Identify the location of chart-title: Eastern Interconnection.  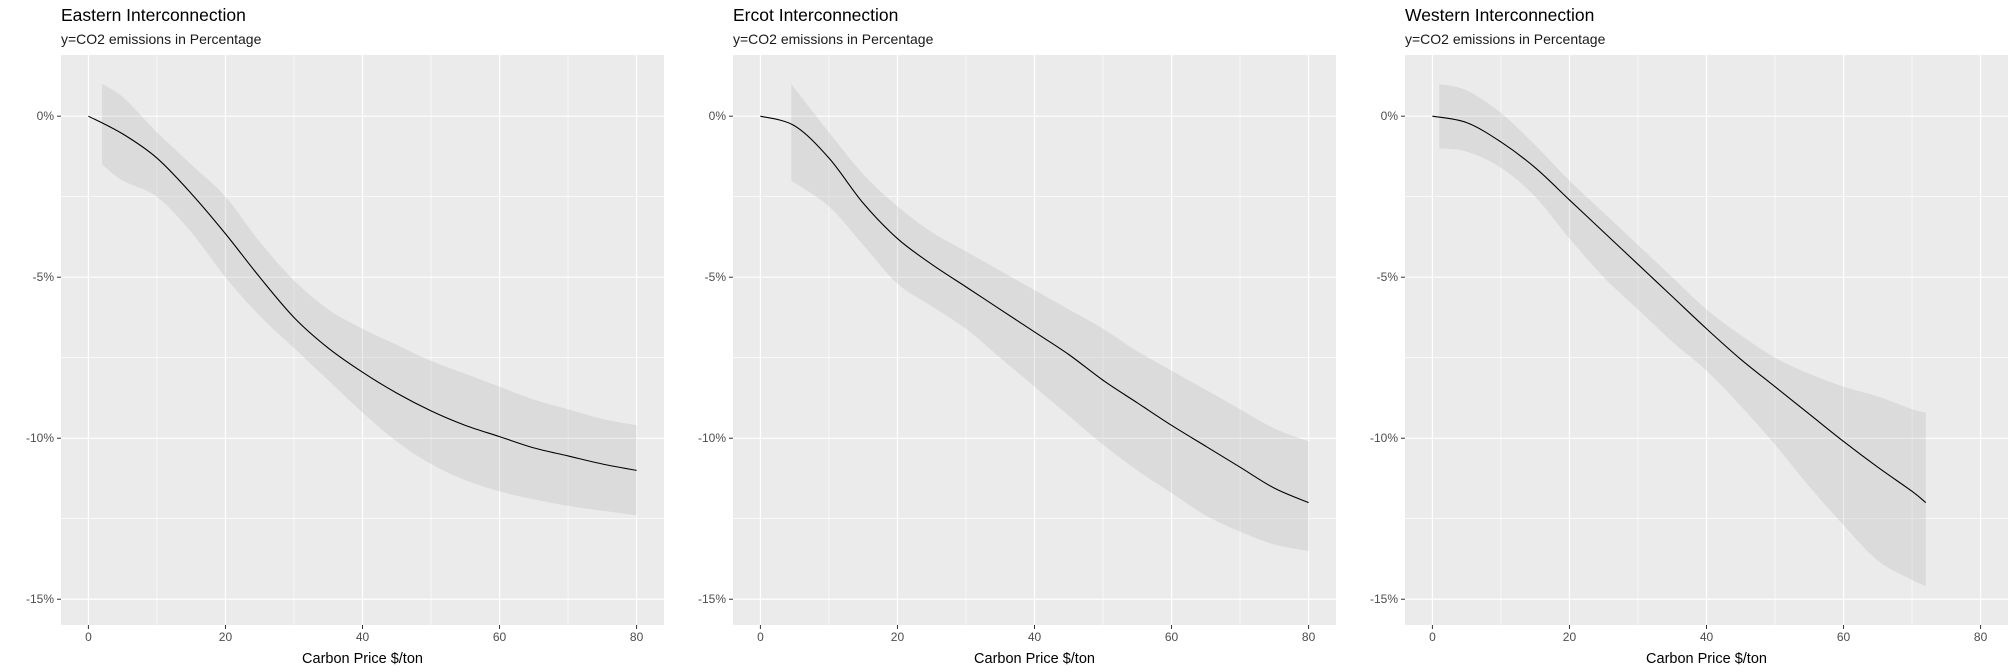
(153, 15).